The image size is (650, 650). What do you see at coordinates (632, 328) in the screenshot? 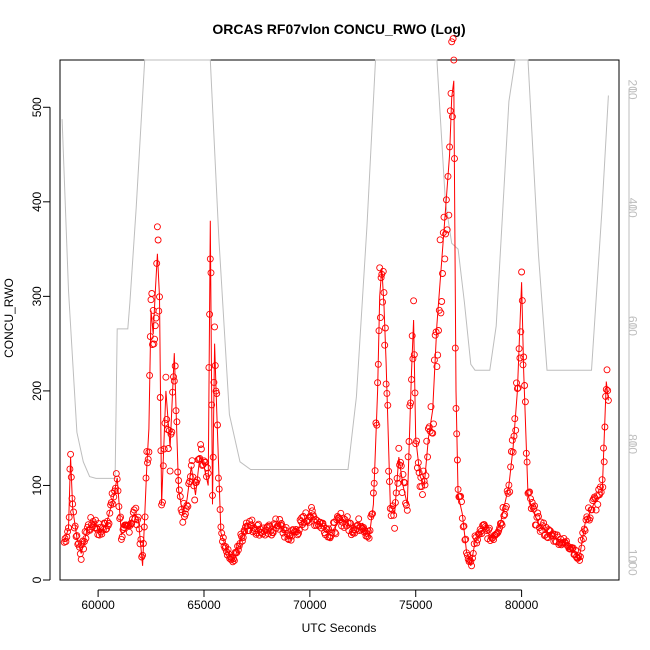
I see `y2-axis: 200 400 600 800 1000` at bounding box center [632, 328].